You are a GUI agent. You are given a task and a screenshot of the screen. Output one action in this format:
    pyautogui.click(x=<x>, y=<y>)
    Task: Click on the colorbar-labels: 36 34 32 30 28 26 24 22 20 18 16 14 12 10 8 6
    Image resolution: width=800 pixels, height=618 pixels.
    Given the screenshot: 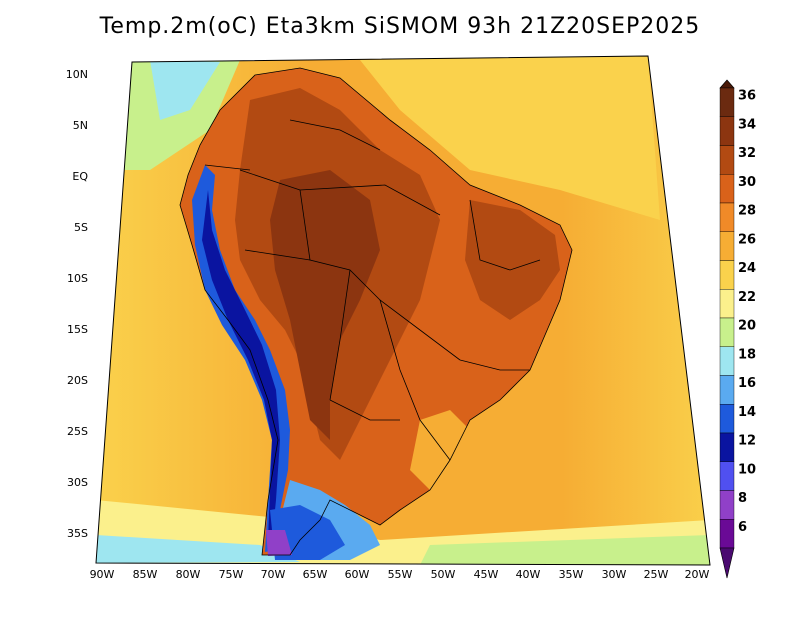 What is the action you would take?
    pyautogui.click(x=747, y=312)
    